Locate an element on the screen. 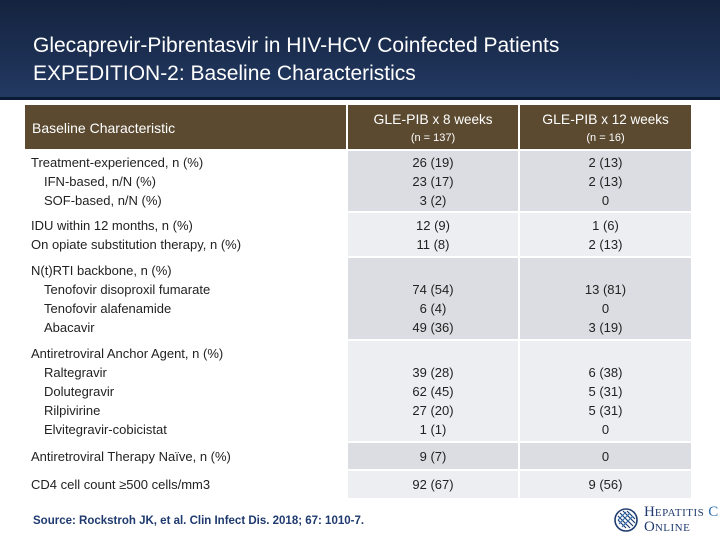 The height and width of the screenshot is (540, 720). logo-text-part: EPATITIS is located at coordinates (679, 513).